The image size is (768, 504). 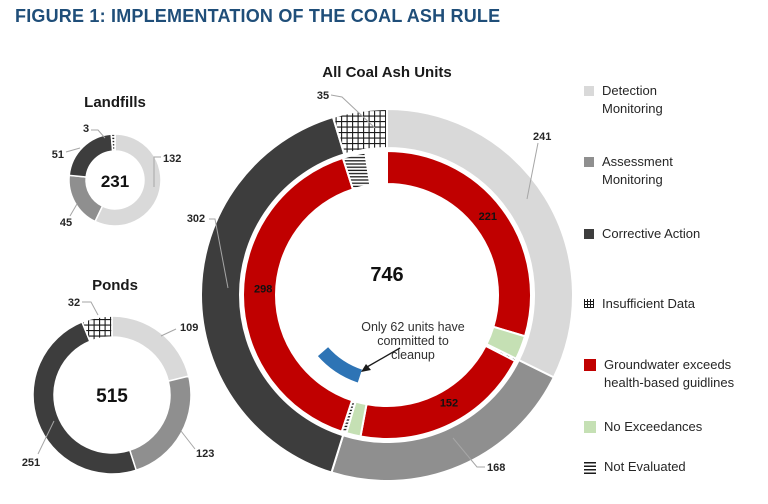 What do you see at coordinates (113, 142) in the screenshot?
I see `landfills-segment-not_evaluated` at bounding box center [113, 142].